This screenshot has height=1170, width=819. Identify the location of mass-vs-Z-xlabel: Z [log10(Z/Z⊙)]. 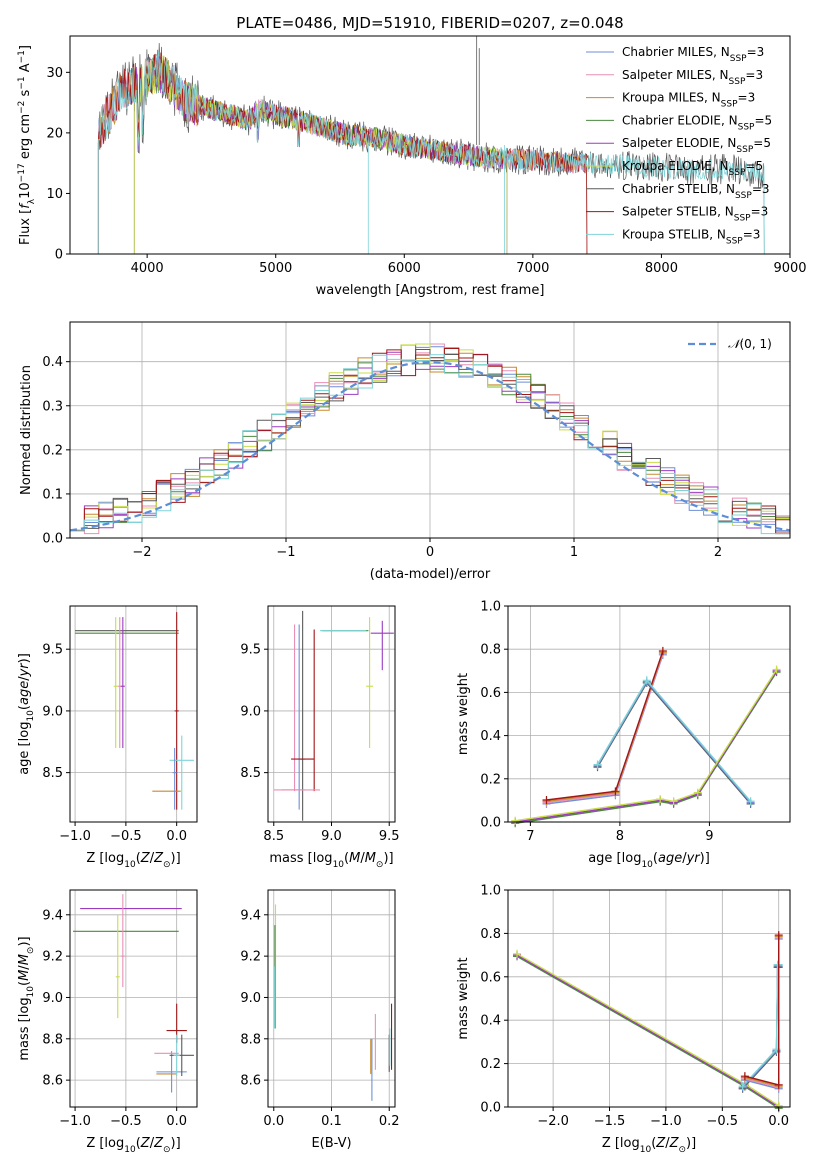
(133, 1145).